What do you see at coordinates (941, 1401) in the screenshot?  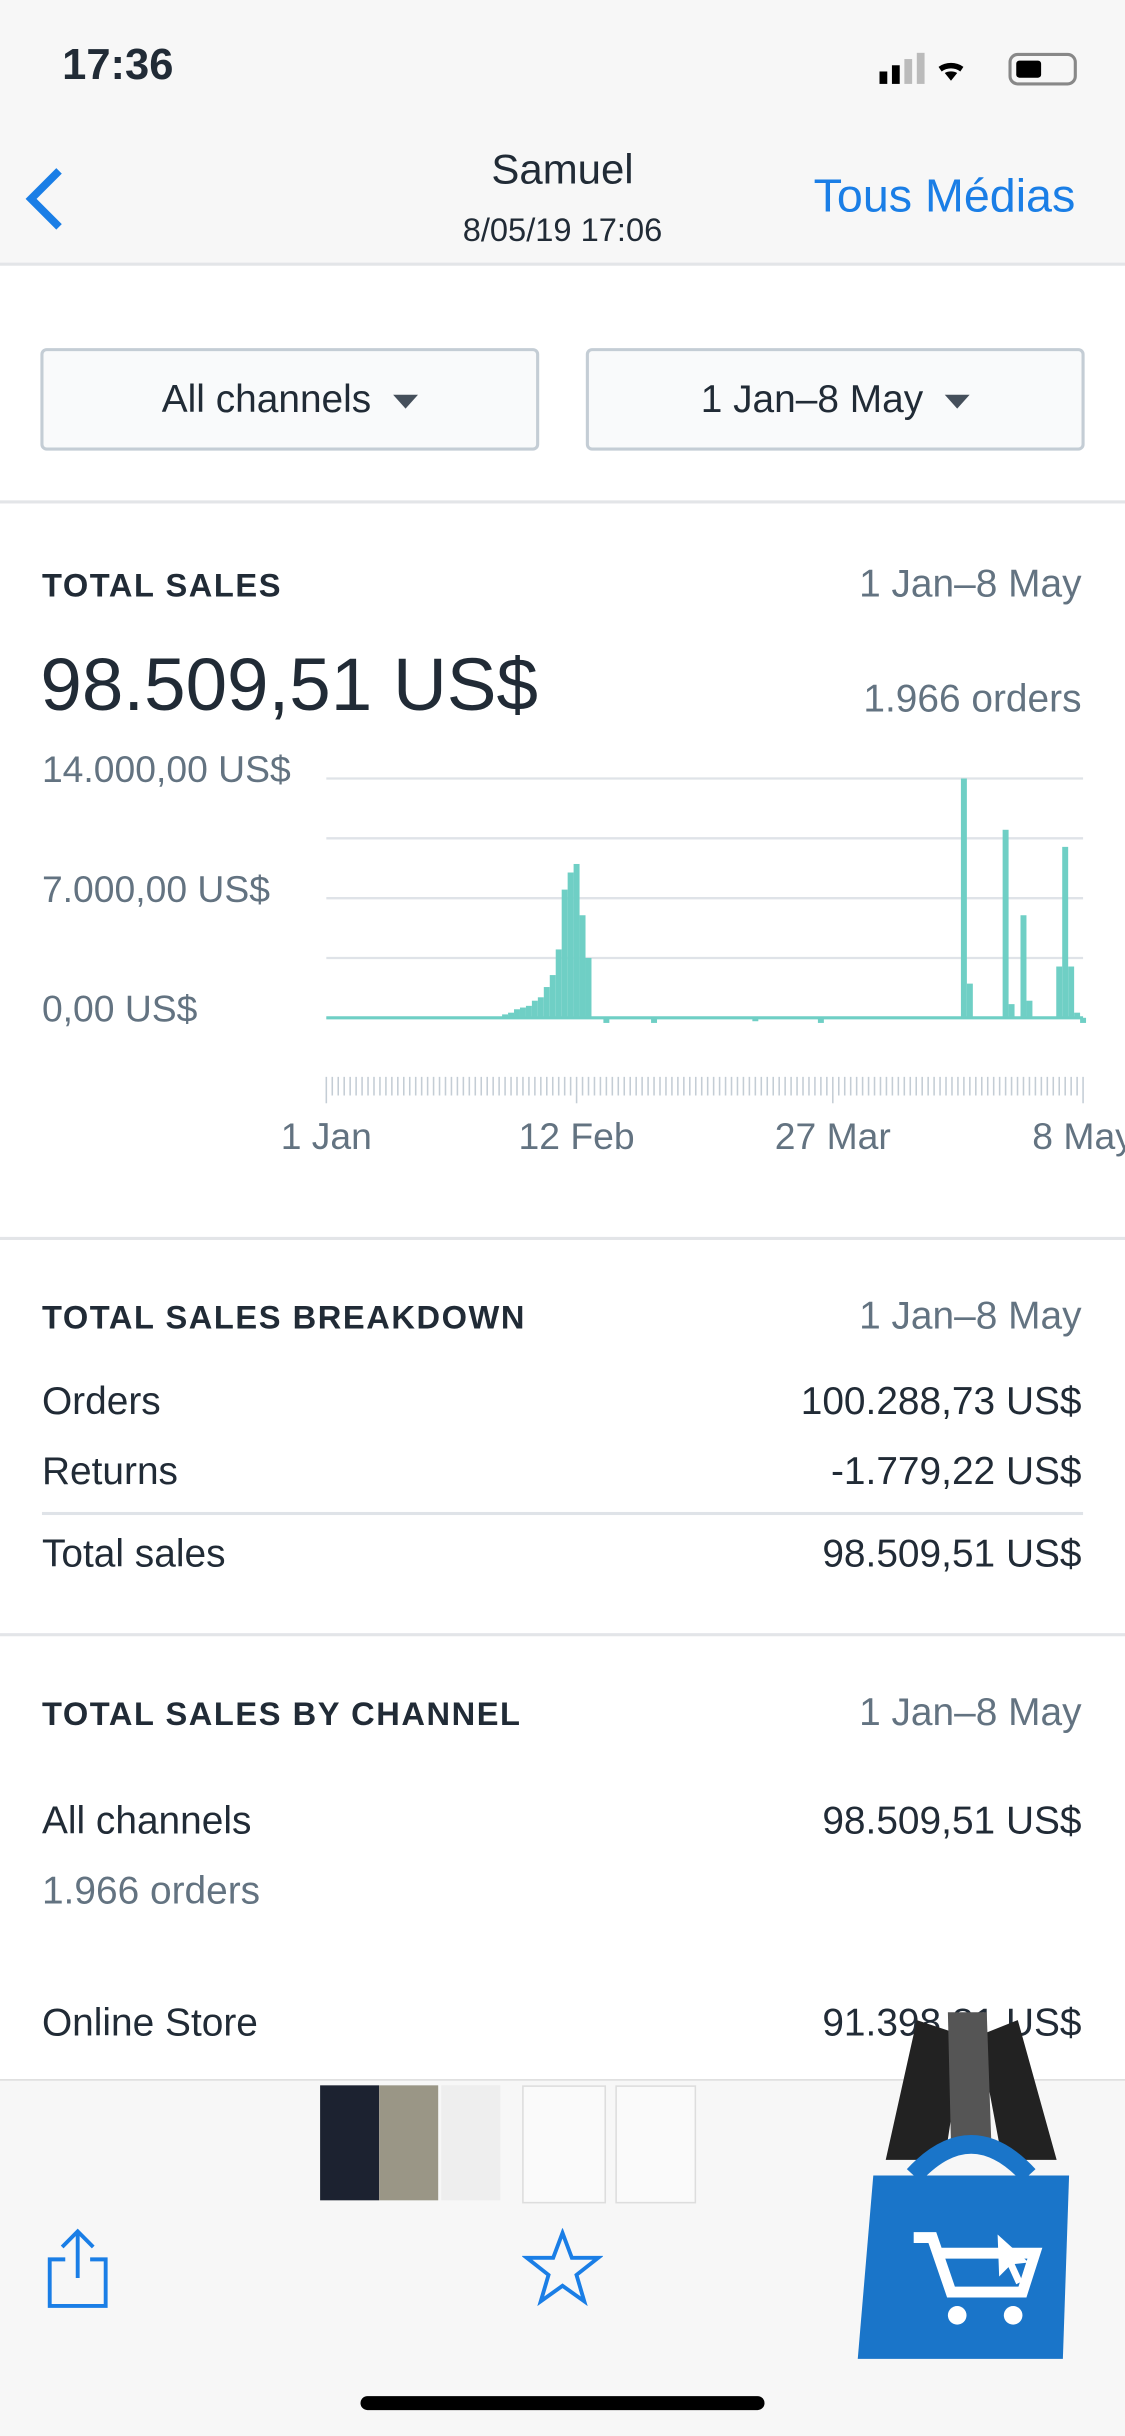 I see `row-value: 100.288,73 US$` at bounding box center [941, 1401].